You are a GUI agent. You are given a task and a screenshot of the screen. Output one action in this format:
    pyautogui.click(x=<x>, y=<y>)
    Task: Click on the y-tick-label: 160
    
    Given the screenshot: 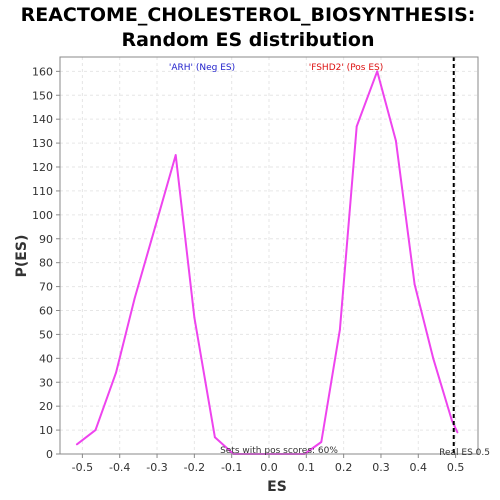 What is the action you would take?
    pyautogui.click(x=42, y=71)
    